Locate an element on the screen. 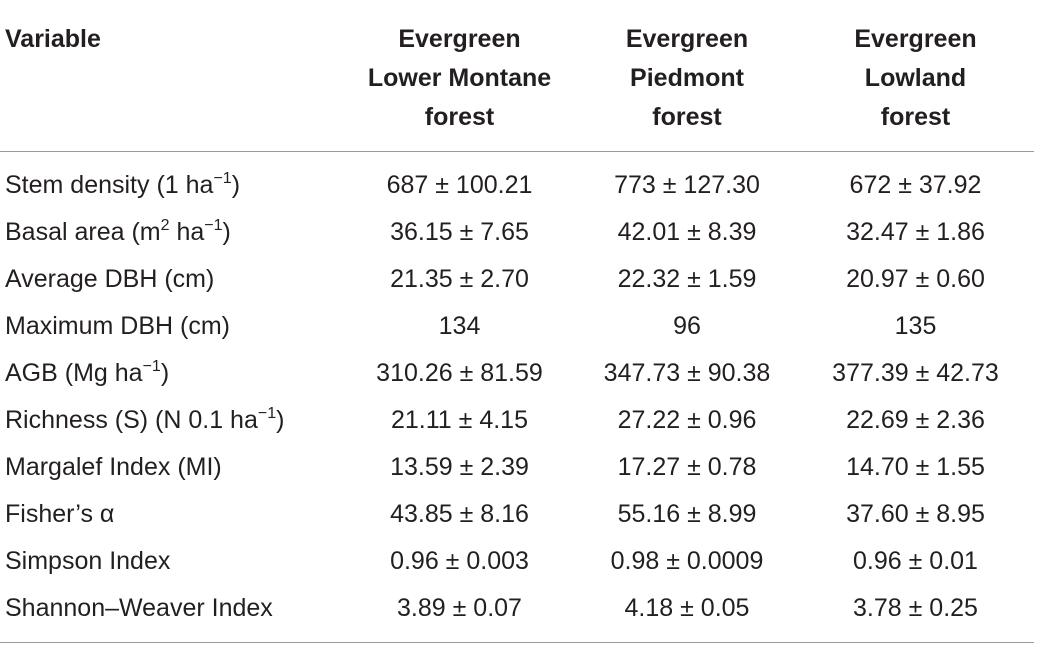  row-label: Margalef Index (MI) is located at coordinates (113, 467).